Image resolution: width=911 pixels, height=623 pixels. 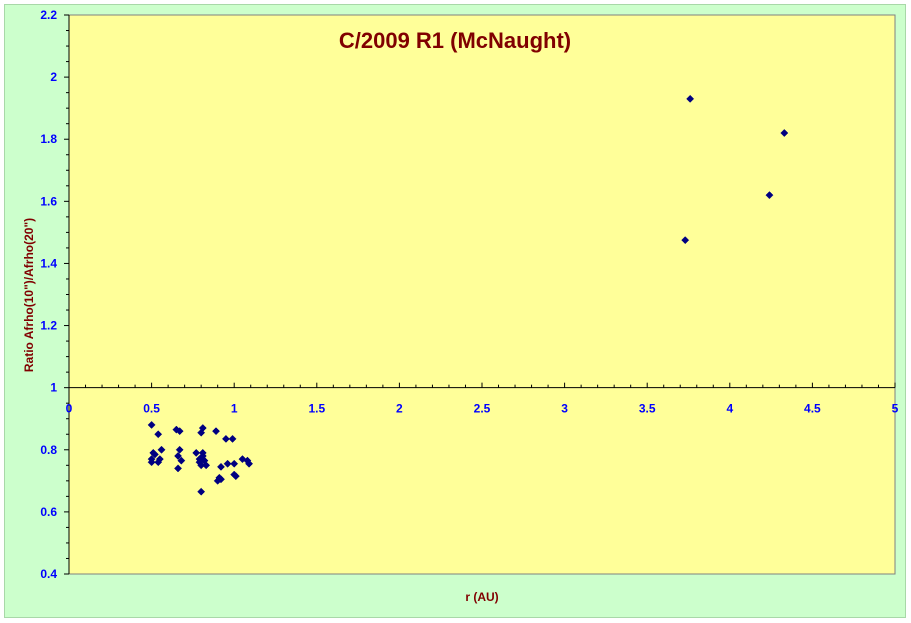 I want to click on y-axis-title: Ratio Afrho(10")/Afrho(20"), so click(x=29, y=295).